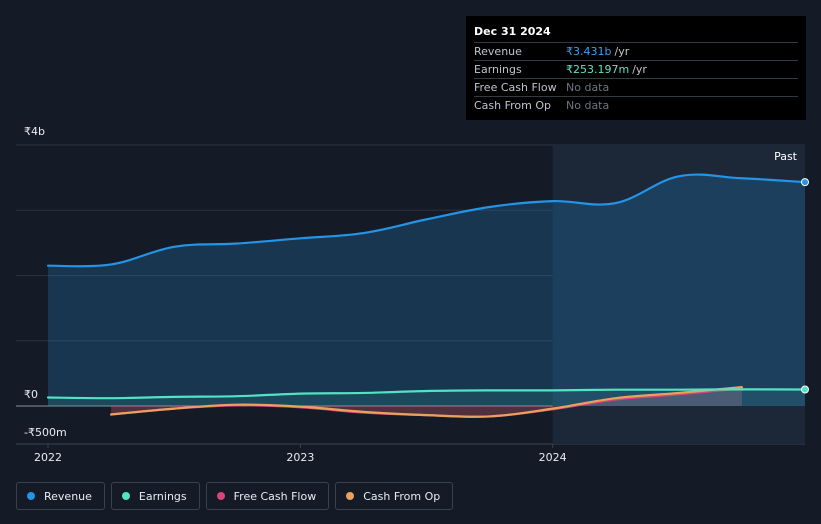 The width and height of the screenshot is (821, 524). What do you see at coordinates (402, 496) in the screenshot?
I see `legend-label: Cash From Op` at bounding box center [402, 496].